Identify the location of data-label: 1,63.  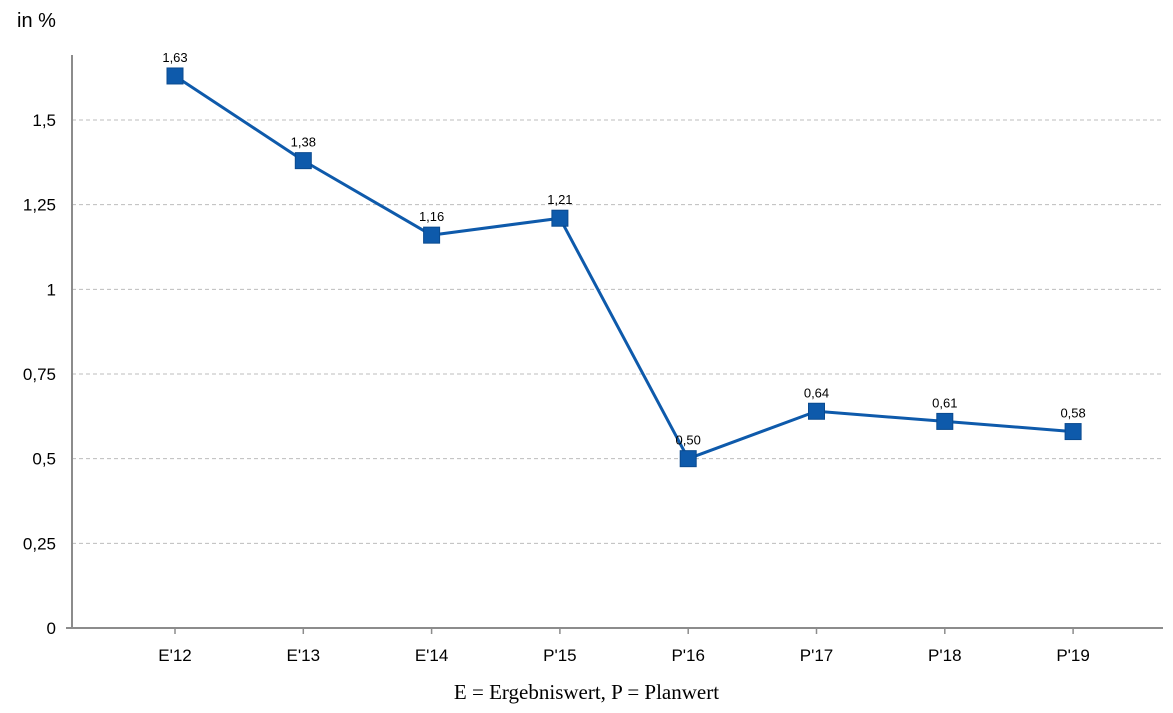
(174, 57).